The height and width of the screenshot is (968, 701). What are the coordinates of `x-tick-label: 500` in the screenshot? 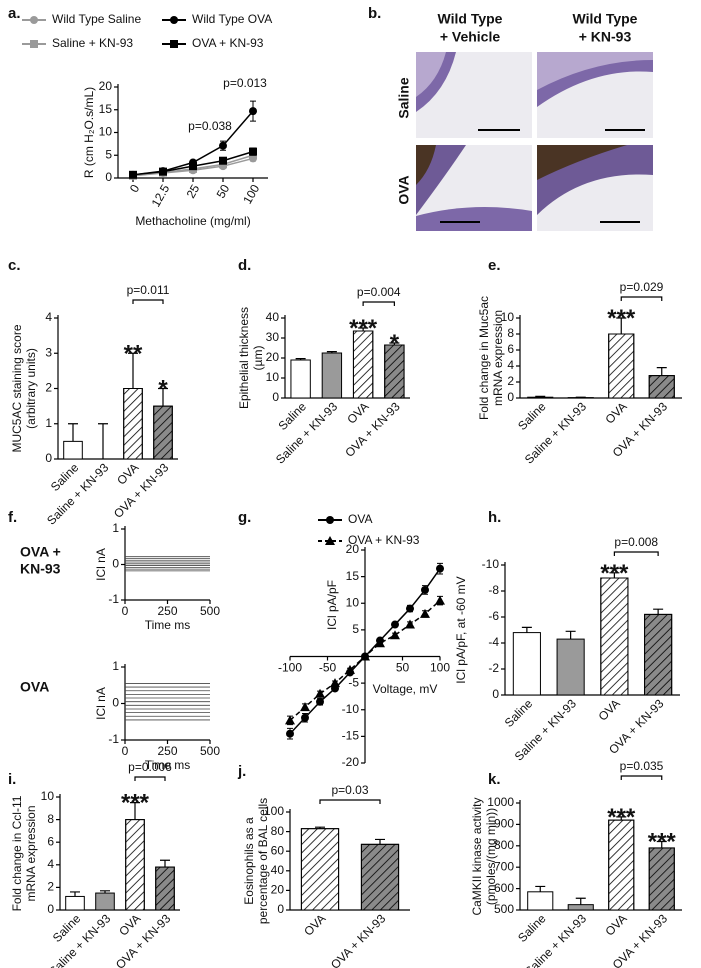 It's located at (210, 611).